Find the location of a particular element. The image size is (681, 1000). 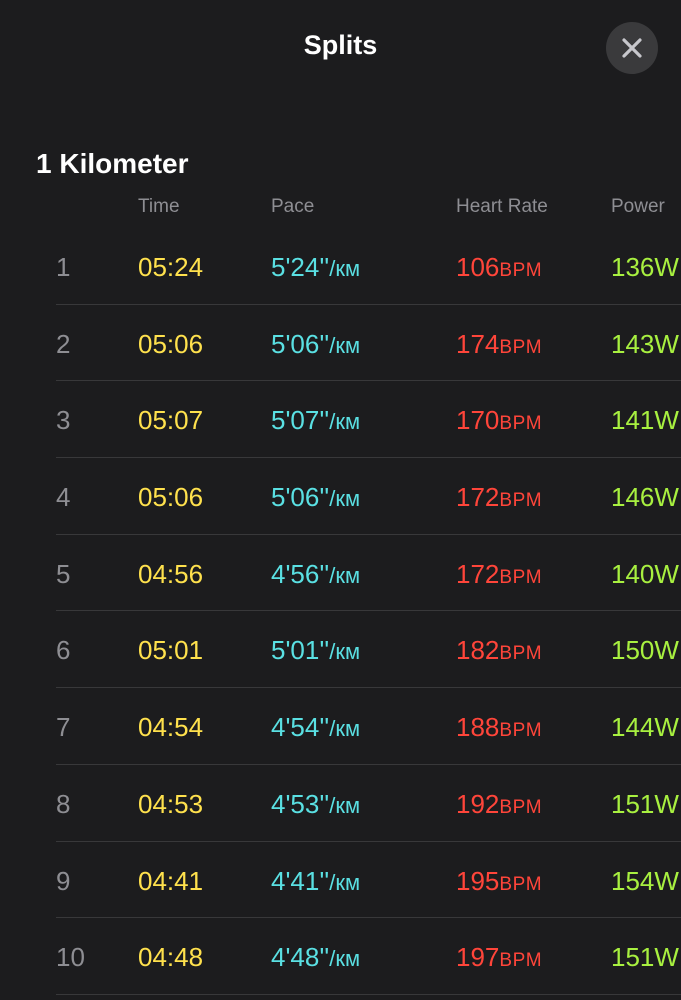

split-row: 5 04:56 4'56''/км 172BPM 140W is located at coordinates (340, 573).